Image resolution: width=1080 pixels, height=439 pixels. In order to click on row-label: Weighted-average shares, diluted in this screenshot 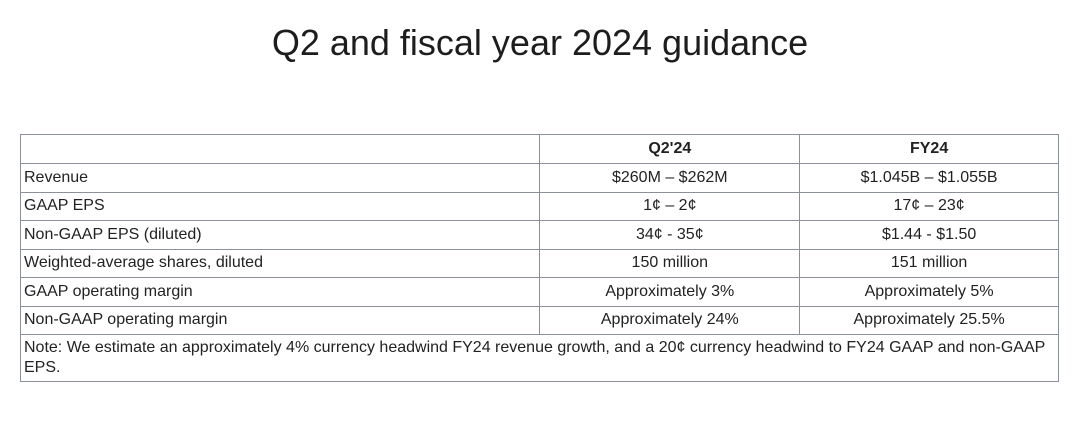, I will do `click(280, 263)`.